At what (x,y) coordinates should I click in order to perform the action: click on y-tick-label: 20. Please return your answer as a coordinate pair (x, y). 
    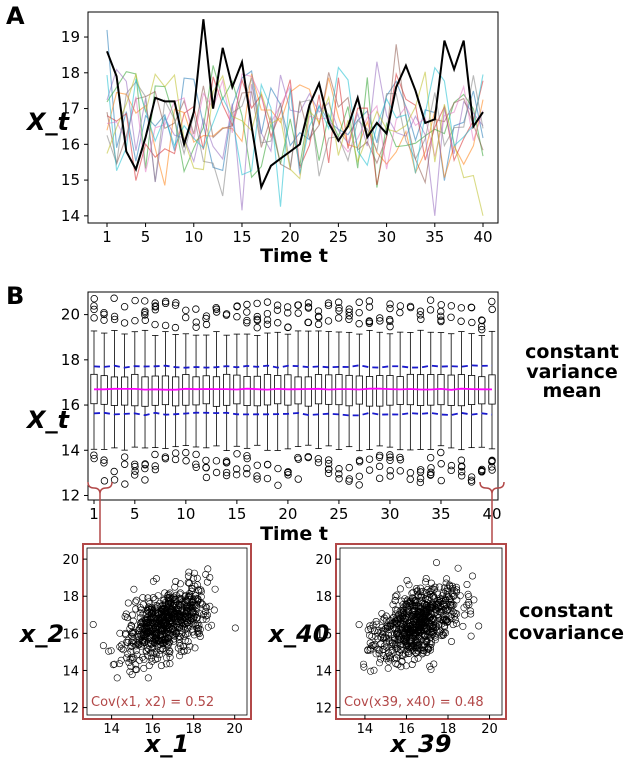
    Looking at the image, I should click on (323, 560).